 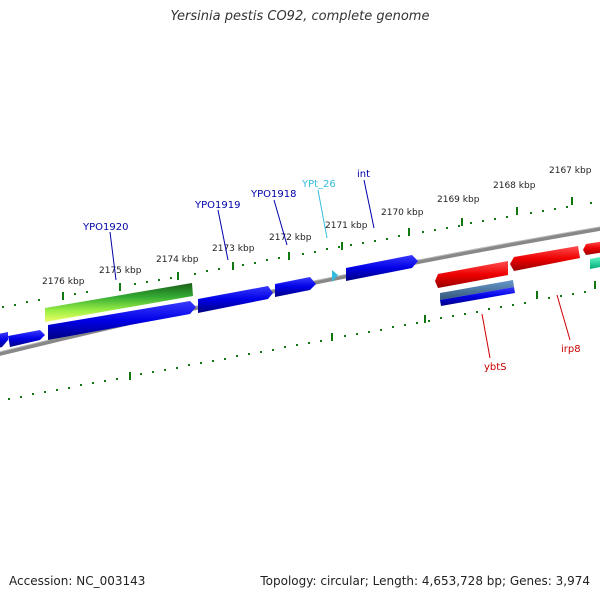 What do you see at coordinates (290, 238) in the screenshot?
I see `scale-label-2172: 2172 kbp` at bounding box center [290, 238].